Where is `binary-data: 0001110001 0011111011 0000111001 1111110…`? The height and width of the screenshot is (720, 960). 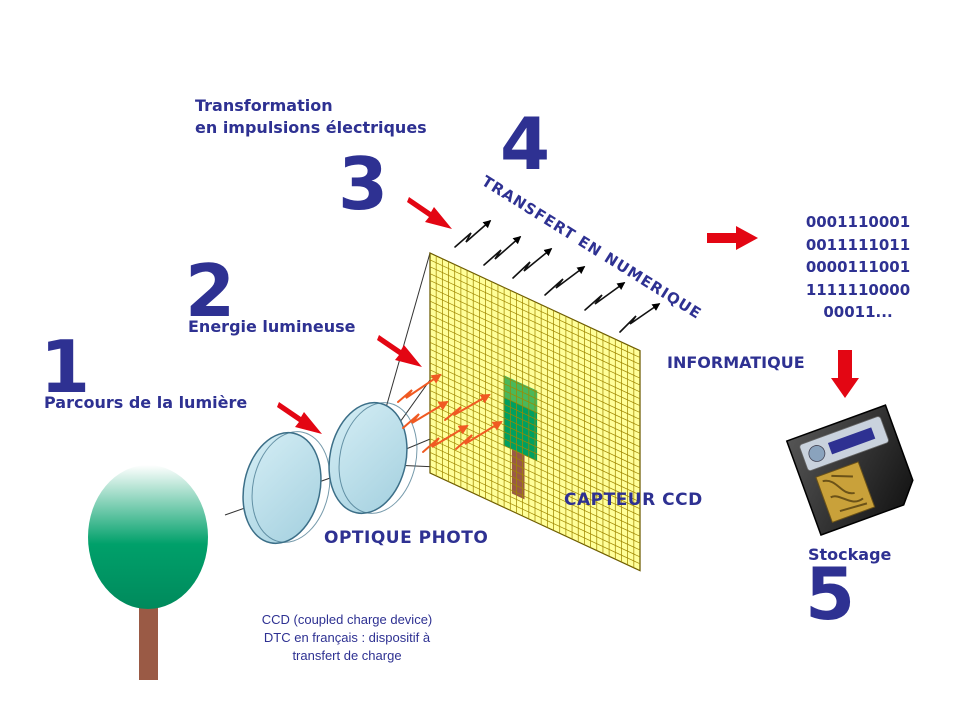
binary-data: 0001110001 0011111011 0000111001 1111110… is located at coordinates (858, 267).